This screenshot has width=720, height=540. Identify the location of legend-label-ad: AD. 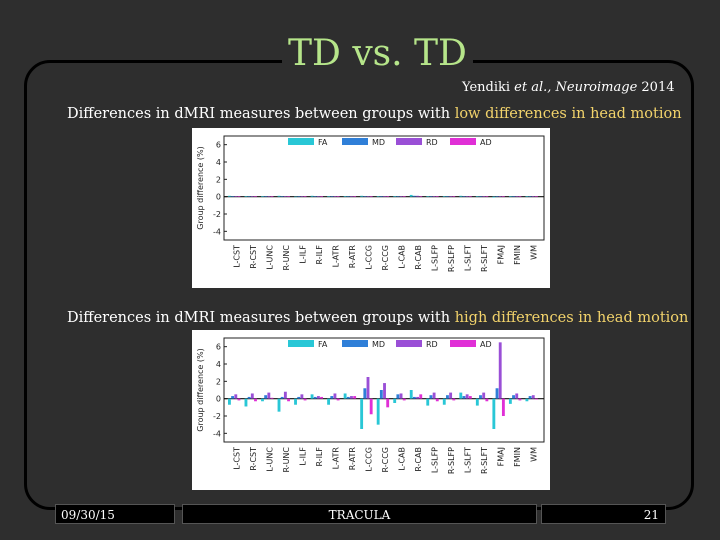
(486, 142).